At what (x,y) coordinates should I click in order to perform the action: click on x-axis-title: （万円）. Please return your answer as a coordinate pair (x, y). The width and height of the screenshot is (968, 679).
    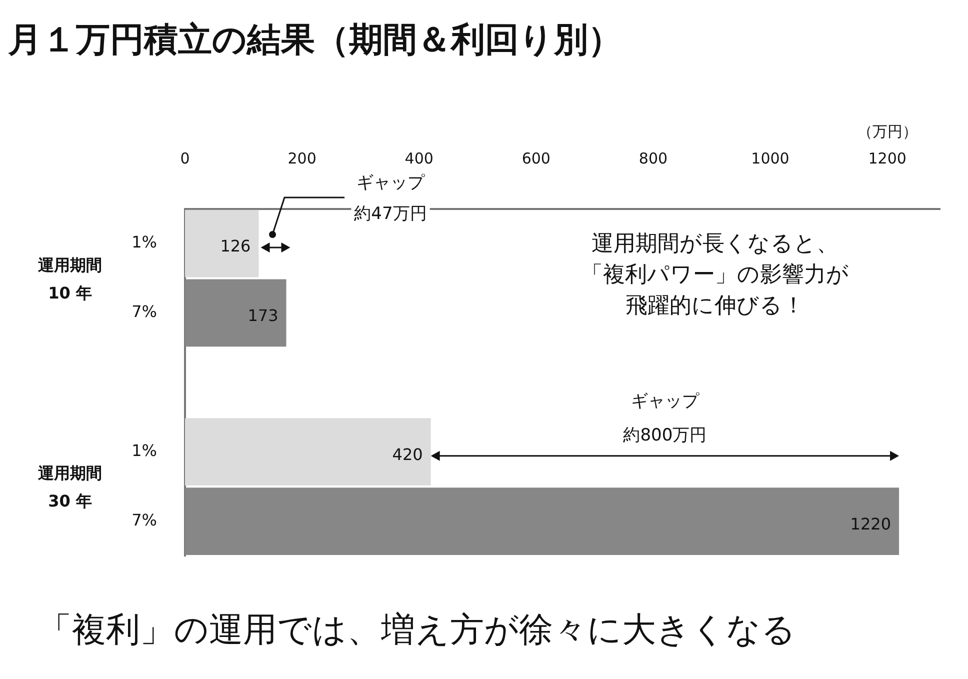
    Looking at the image, I should click on (887, 131).